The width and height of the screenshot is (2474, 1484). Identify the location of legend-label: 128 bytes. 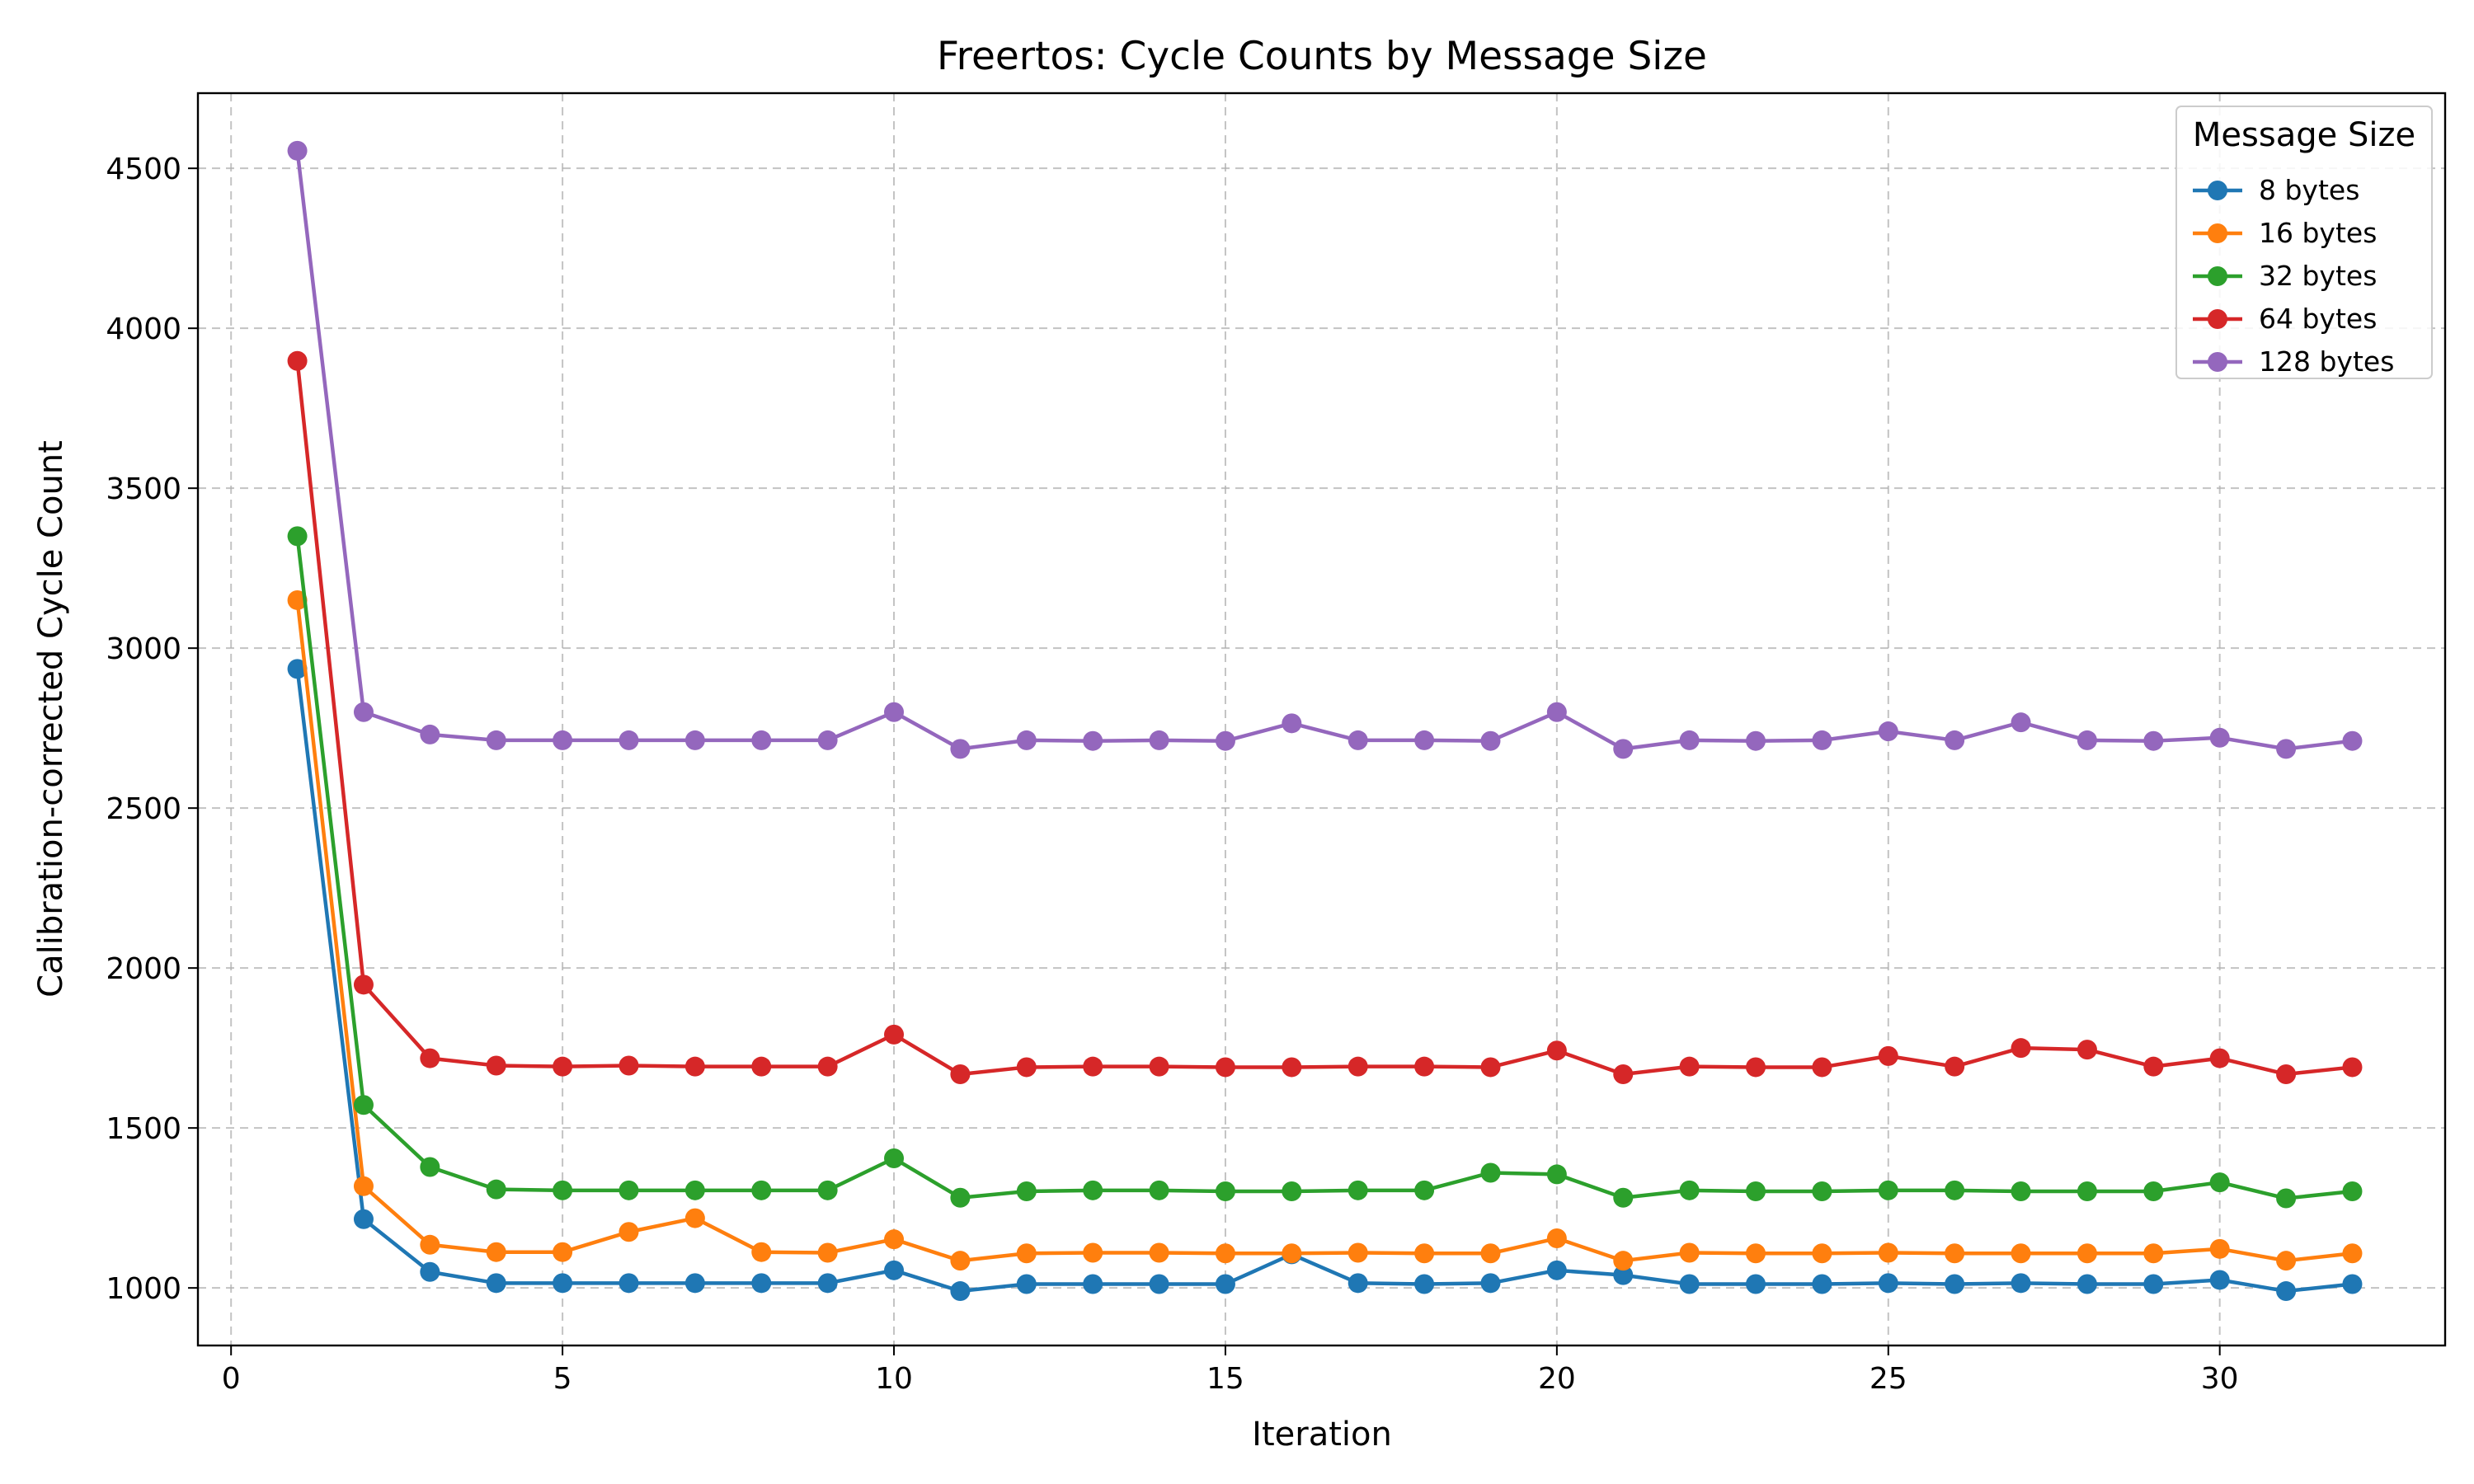
(2326, 361).